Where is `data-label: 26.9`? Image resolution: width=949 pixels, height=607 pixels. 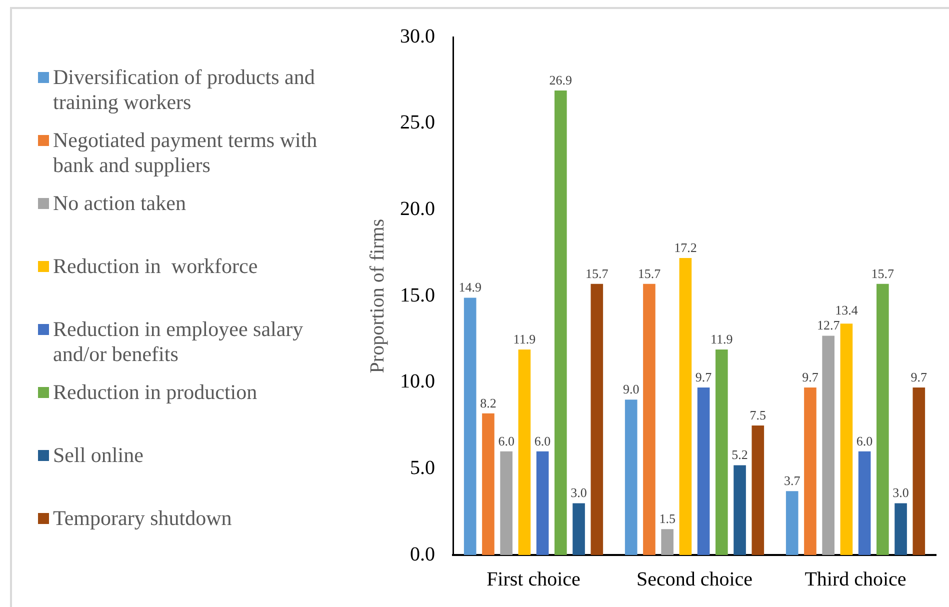 data-label: 26.9 is located at coordinates (560, 80).